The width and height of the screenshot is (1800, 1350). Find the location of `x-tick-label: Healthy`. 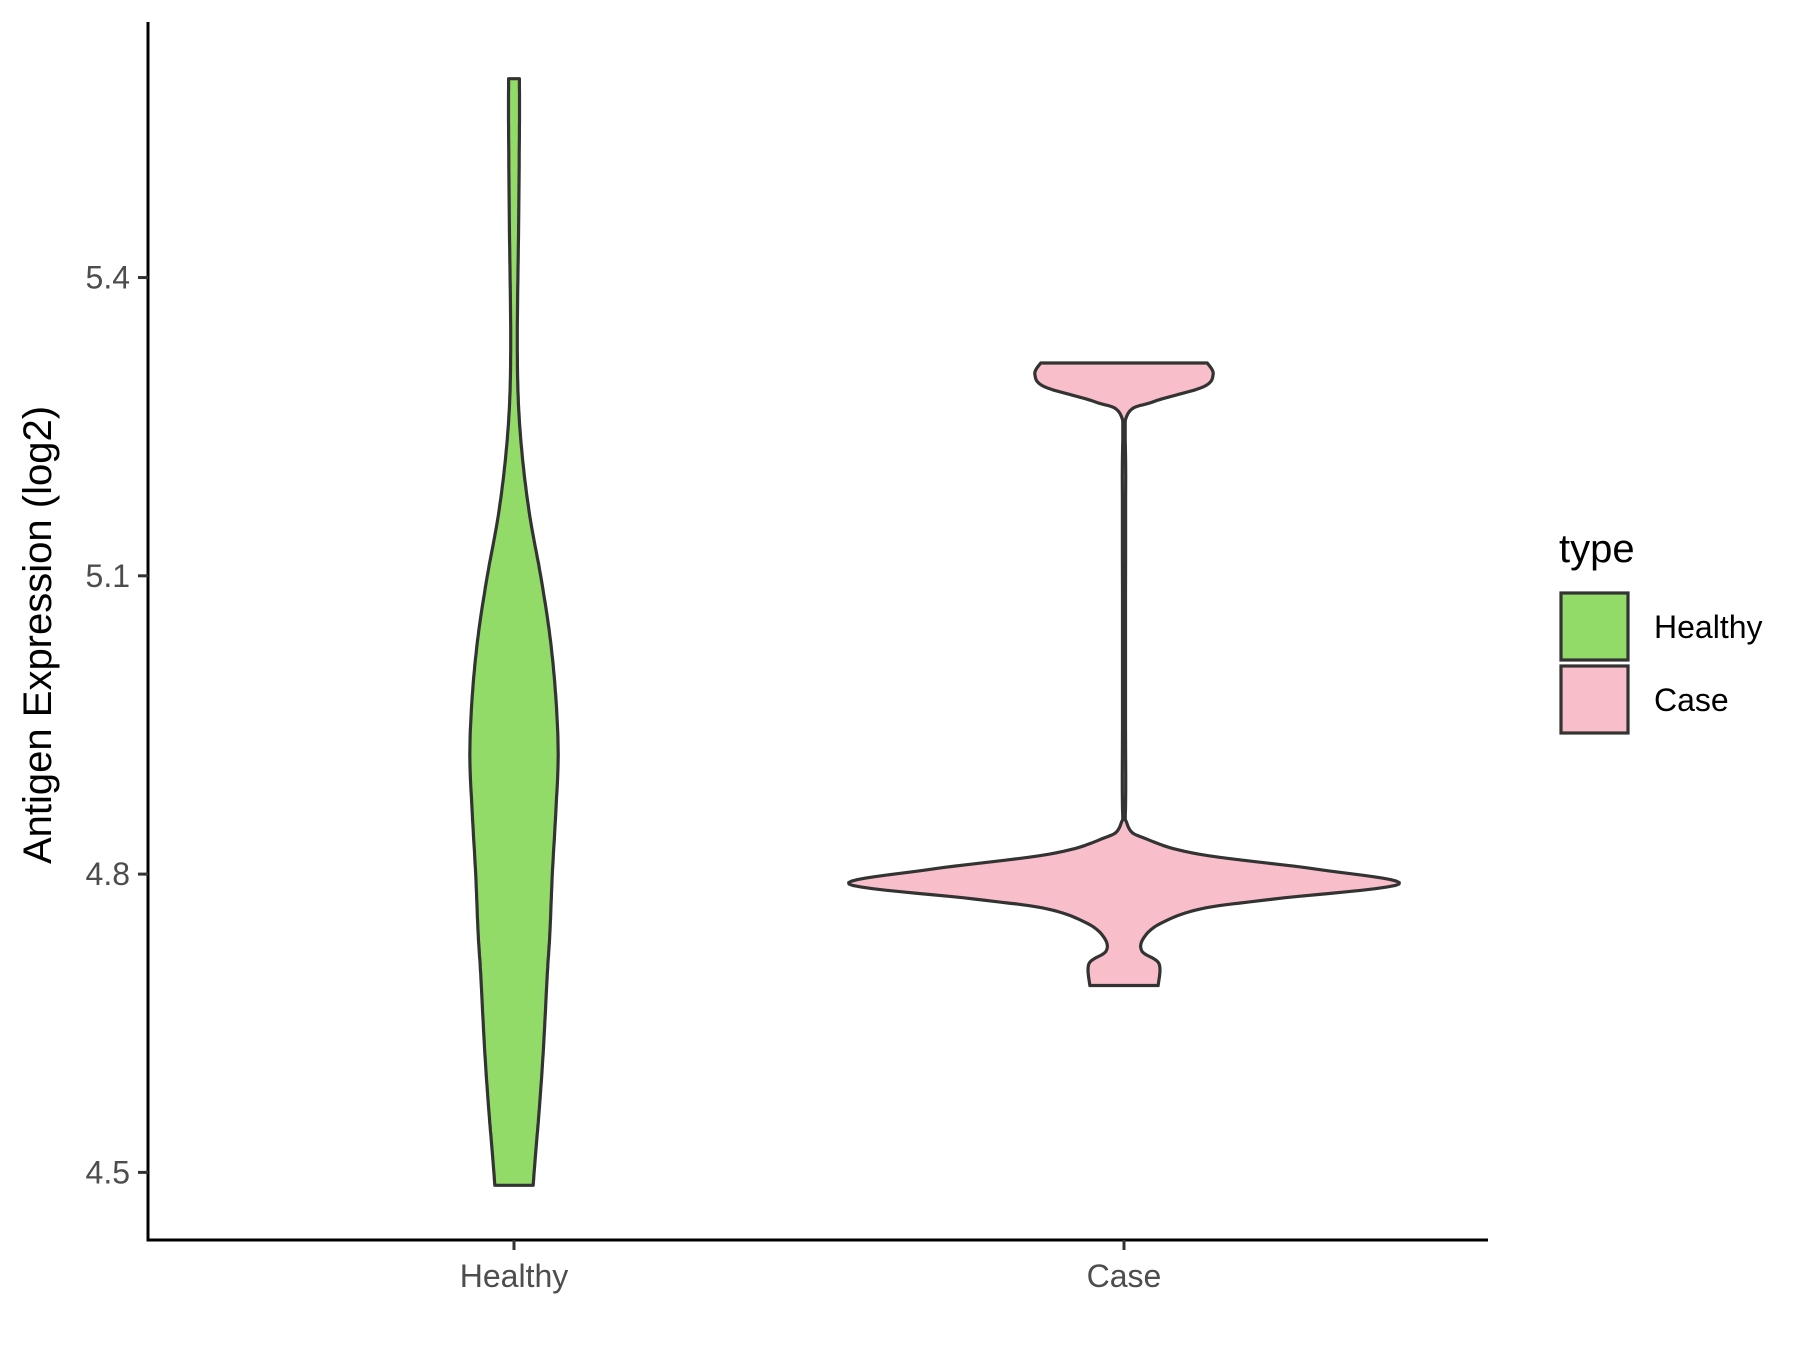

x-tick-label: Healthy is located at coordinates (514, 1276).